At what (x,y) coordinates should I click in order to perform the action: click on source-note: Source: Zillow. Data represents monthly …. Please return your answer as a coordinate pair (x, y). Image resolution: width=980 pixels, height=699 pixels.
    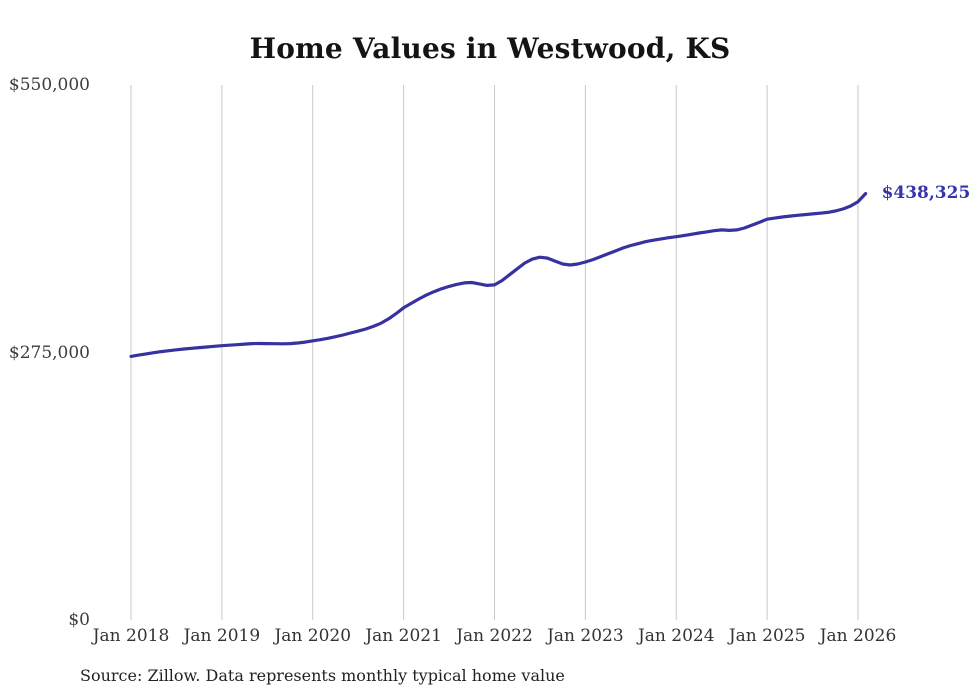
    Looking at the image, I should click on (322, 675).